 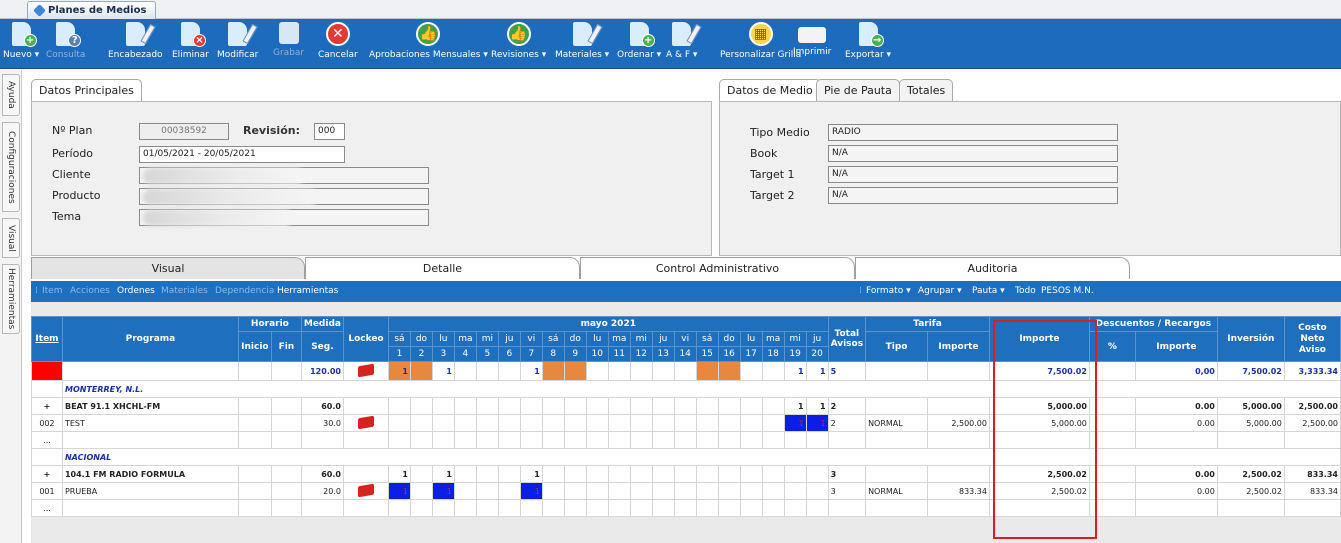 I want to click on tab-auditoria: Auditoria, so click(x=992, y=268).